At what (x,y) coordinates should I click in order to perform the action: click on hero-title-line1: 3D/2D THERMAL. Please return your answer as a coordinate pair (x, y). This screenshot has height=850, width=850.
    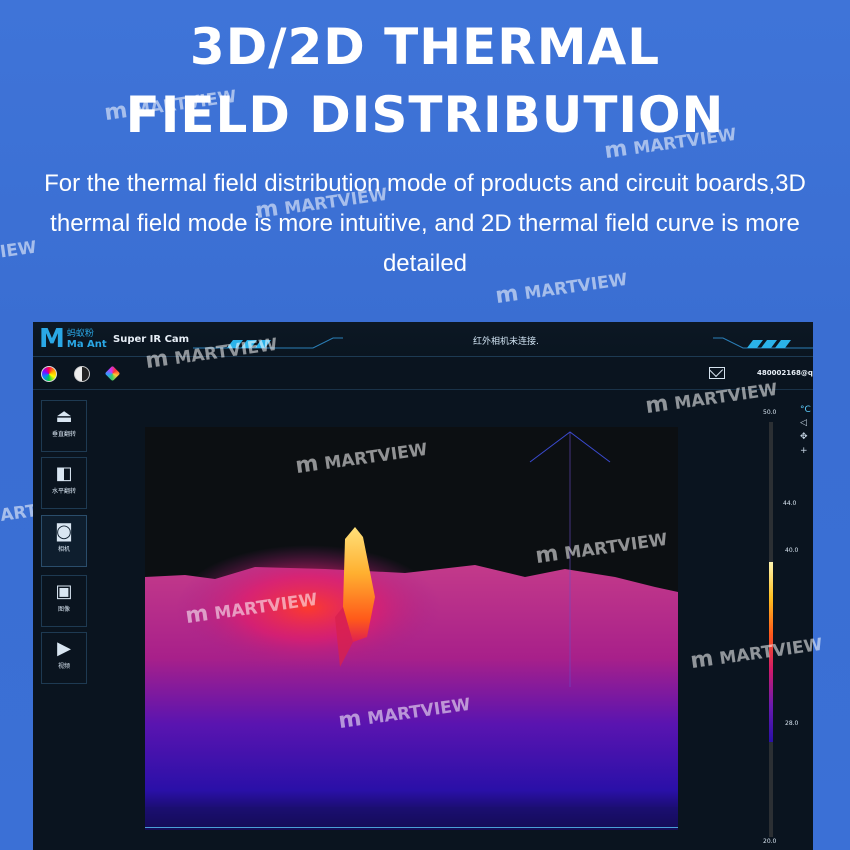
    Looking at the image, I should click on (425, 47).